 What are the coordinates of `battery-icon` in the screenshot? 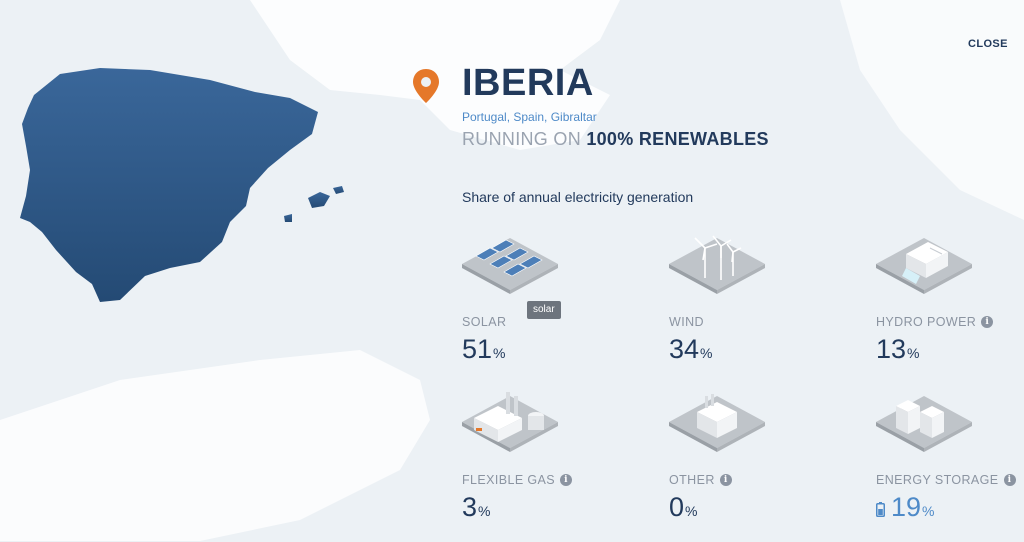 It's located at (880, 509).